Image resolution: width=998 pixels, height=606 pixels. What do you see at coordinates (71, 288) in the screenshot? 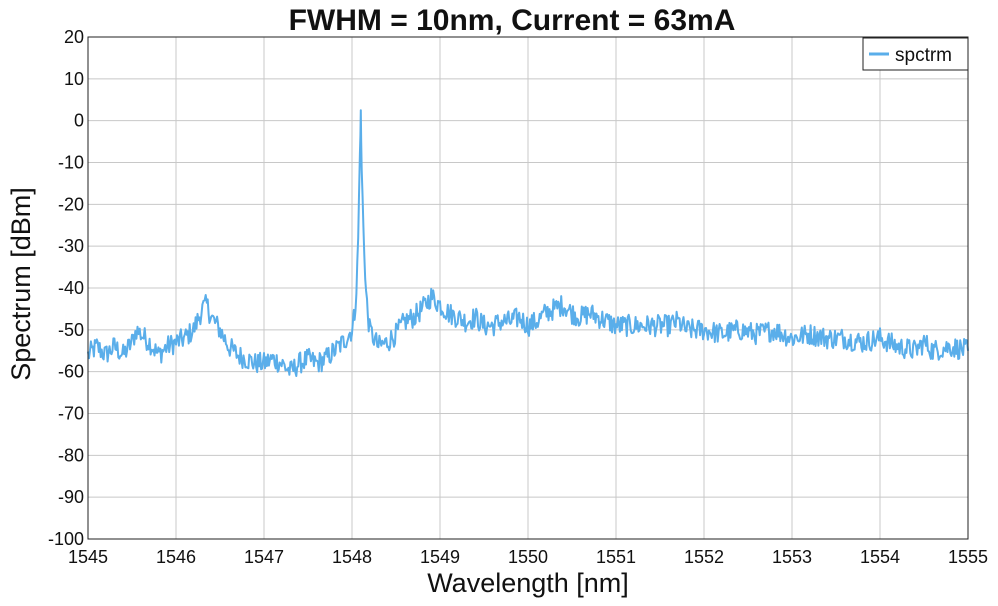
I see `y-tick-label: -40` at bounding box center [71, 288].